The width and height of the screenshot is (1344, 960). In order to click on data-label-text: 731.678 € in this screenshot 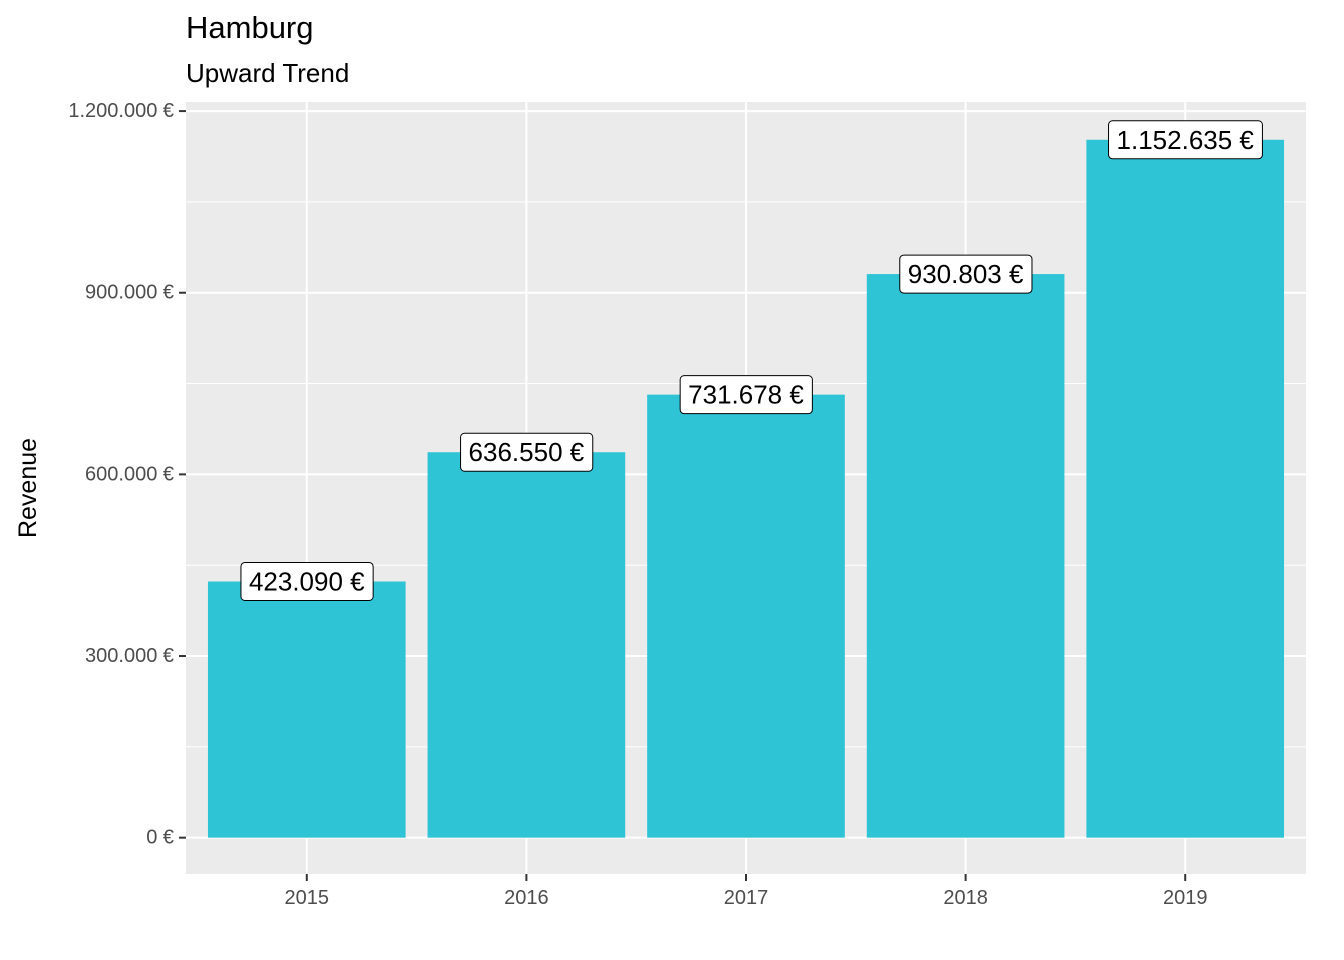, I will do `click(746, 395)`.